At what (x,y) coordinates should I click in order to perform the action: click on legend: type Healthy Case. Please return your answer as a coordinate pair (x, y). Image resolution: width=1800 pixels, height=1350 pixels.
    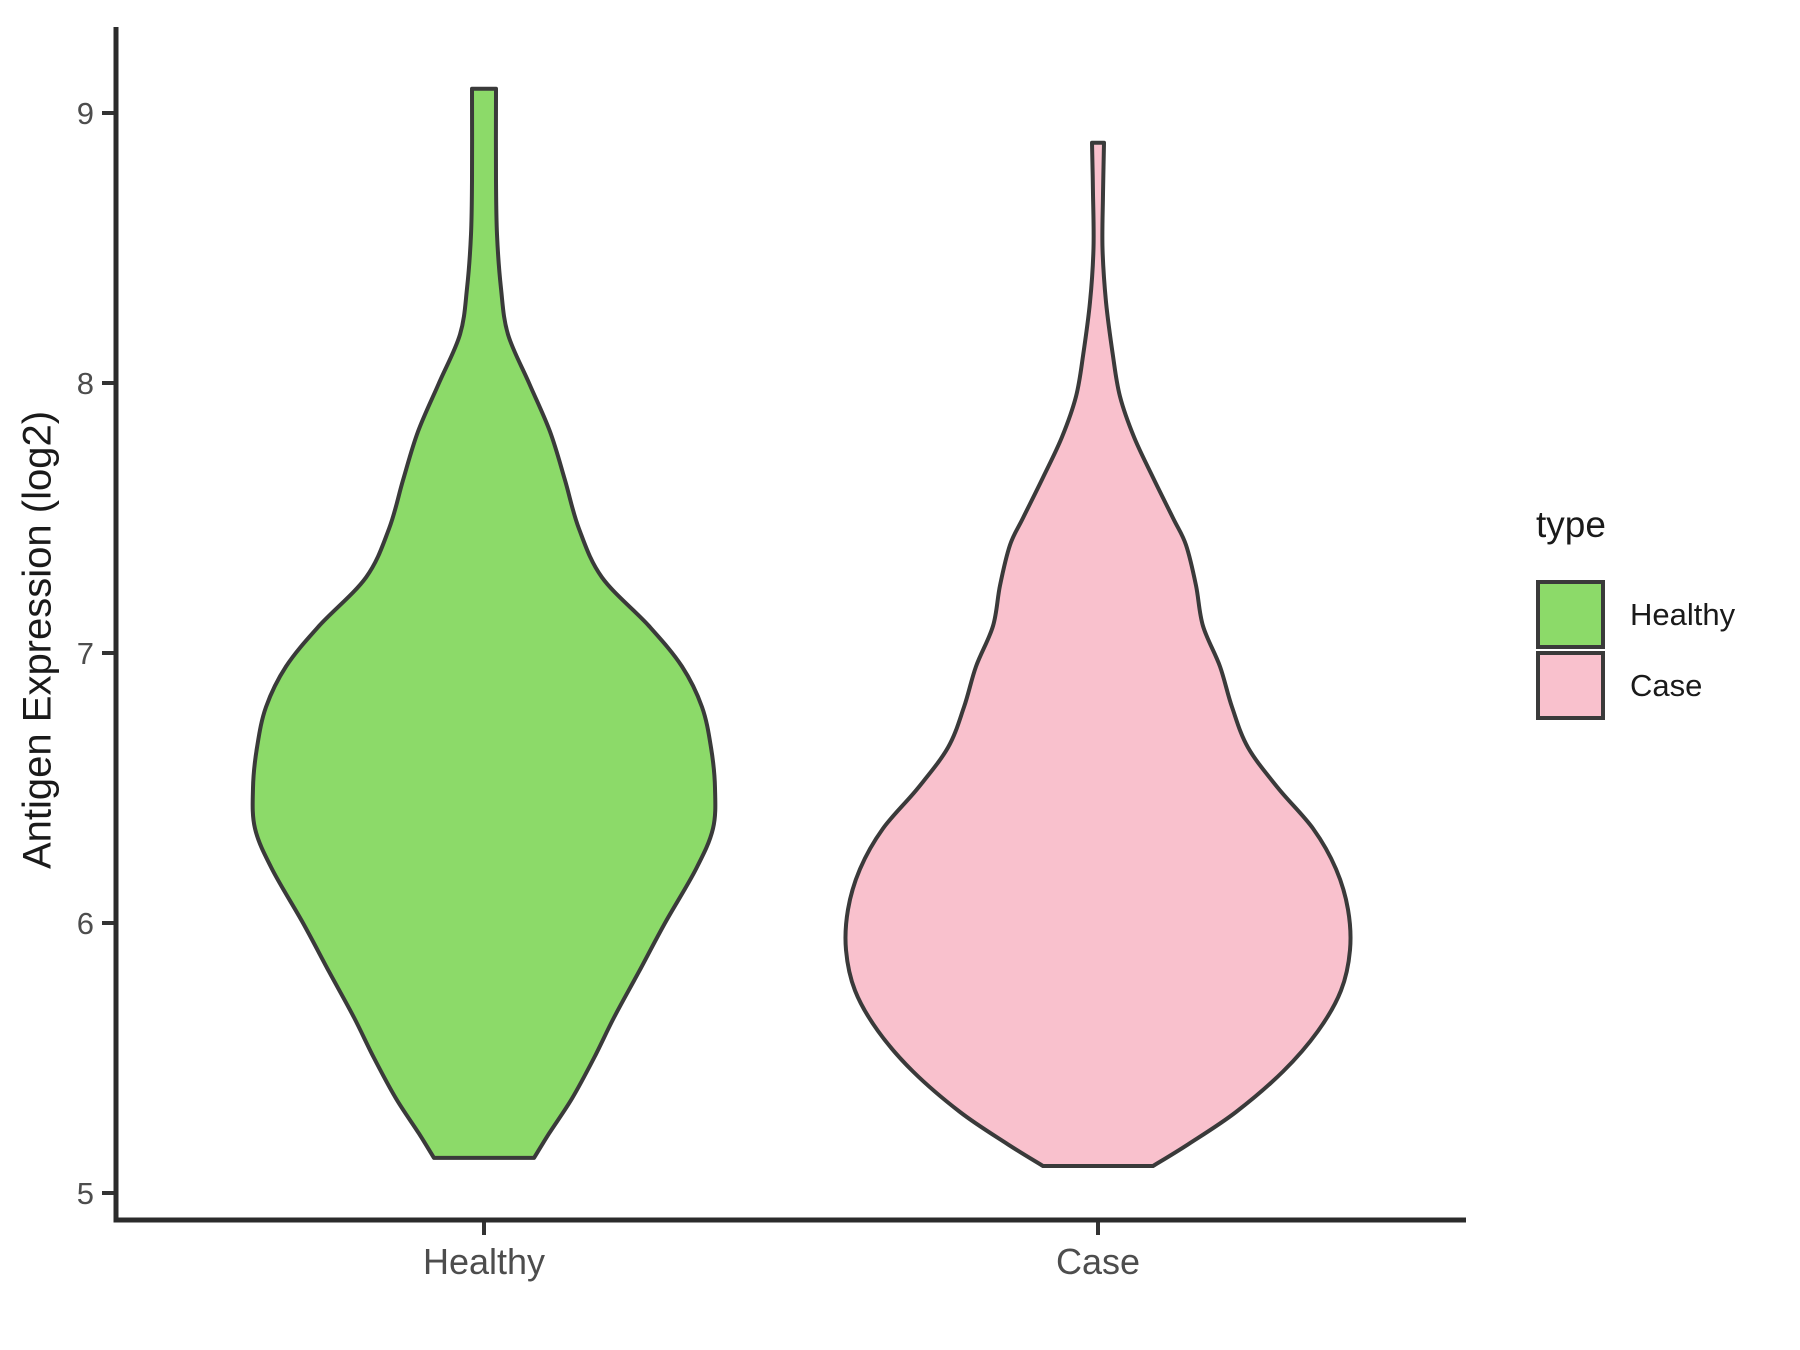
    Looking at the image, I should click on (1635, 612).